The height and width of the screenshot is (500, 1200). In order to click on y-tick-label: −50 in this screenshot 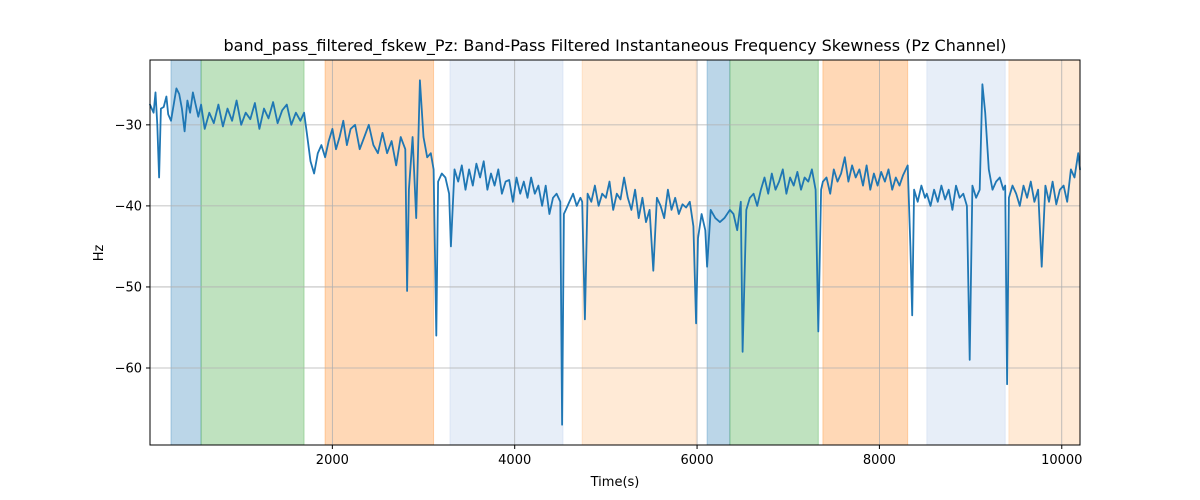, I will do `click(128, 287)`.